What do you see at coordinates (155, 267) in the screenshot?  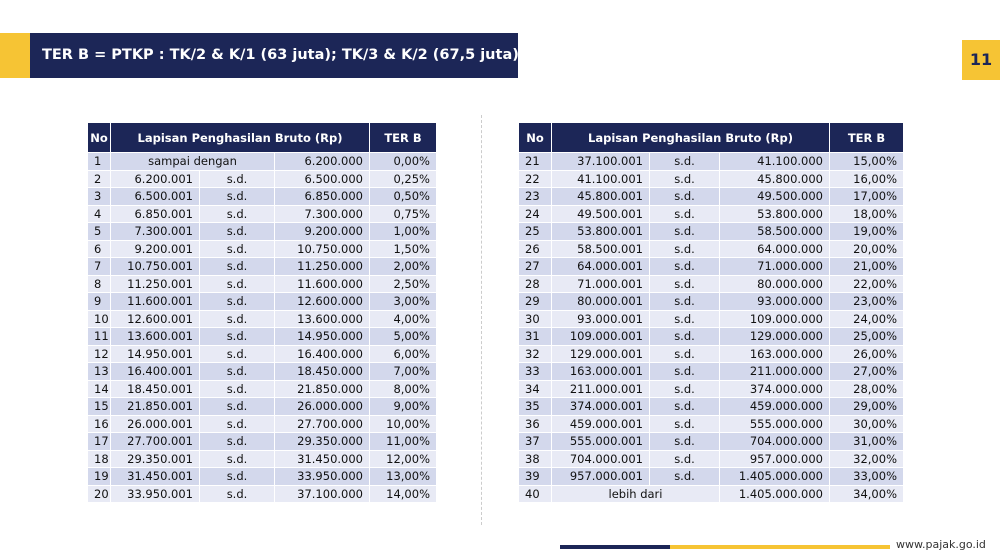 I see `table-cell: 10.750.001` at bounding box center [155, 267].